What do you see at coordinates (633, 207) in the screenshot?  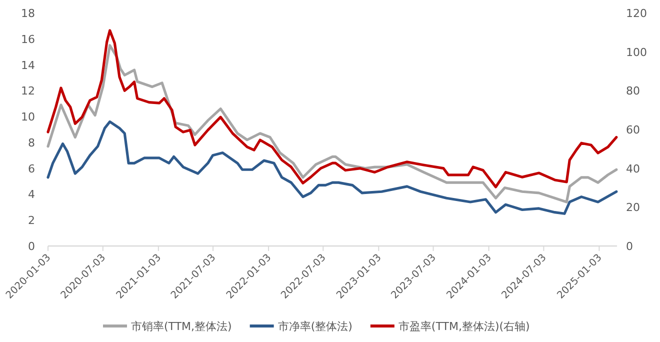 I see `y2-tick-label: 20` at bounding box center [633, 207].